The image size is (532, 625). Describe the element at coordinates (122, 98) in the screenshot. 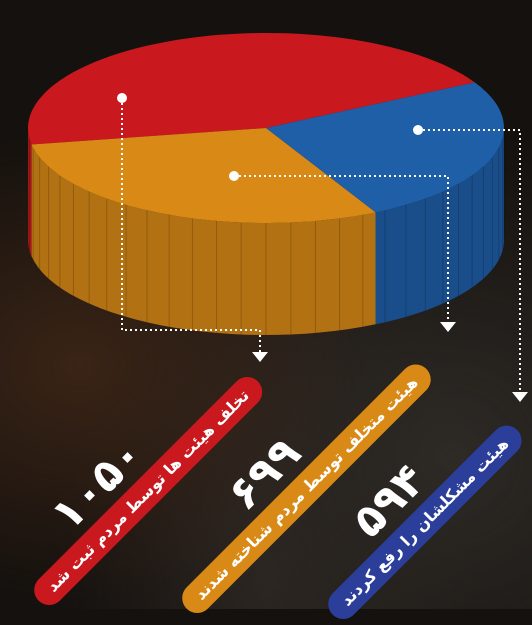

I see `callout-dot-registered` at that location.